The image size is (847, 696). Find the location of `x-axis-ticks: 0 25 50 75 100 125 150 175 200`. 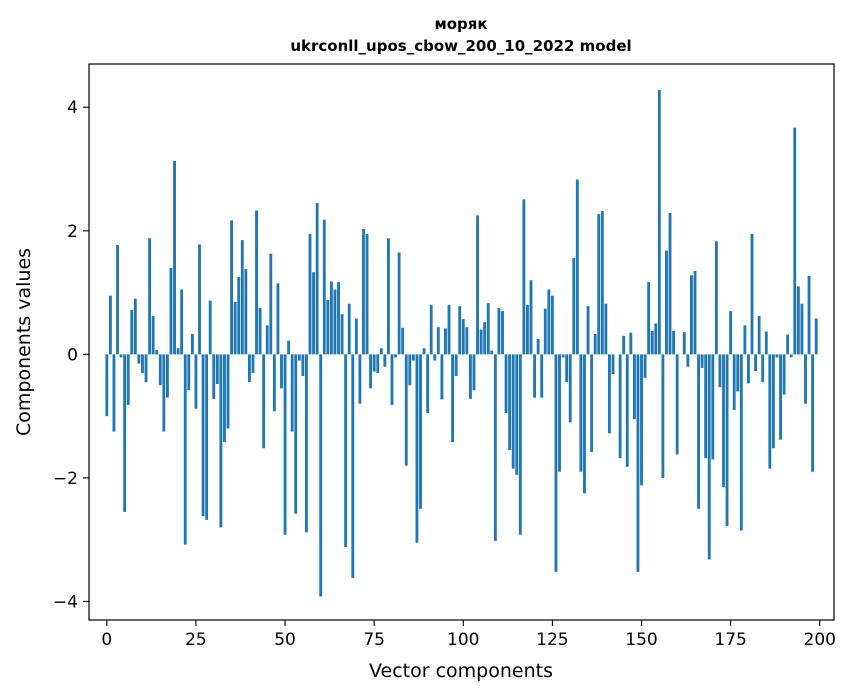

x-axis-ticks: 0 25 50 75 100 125 150 175 200 is located at coordinates (468, 635).